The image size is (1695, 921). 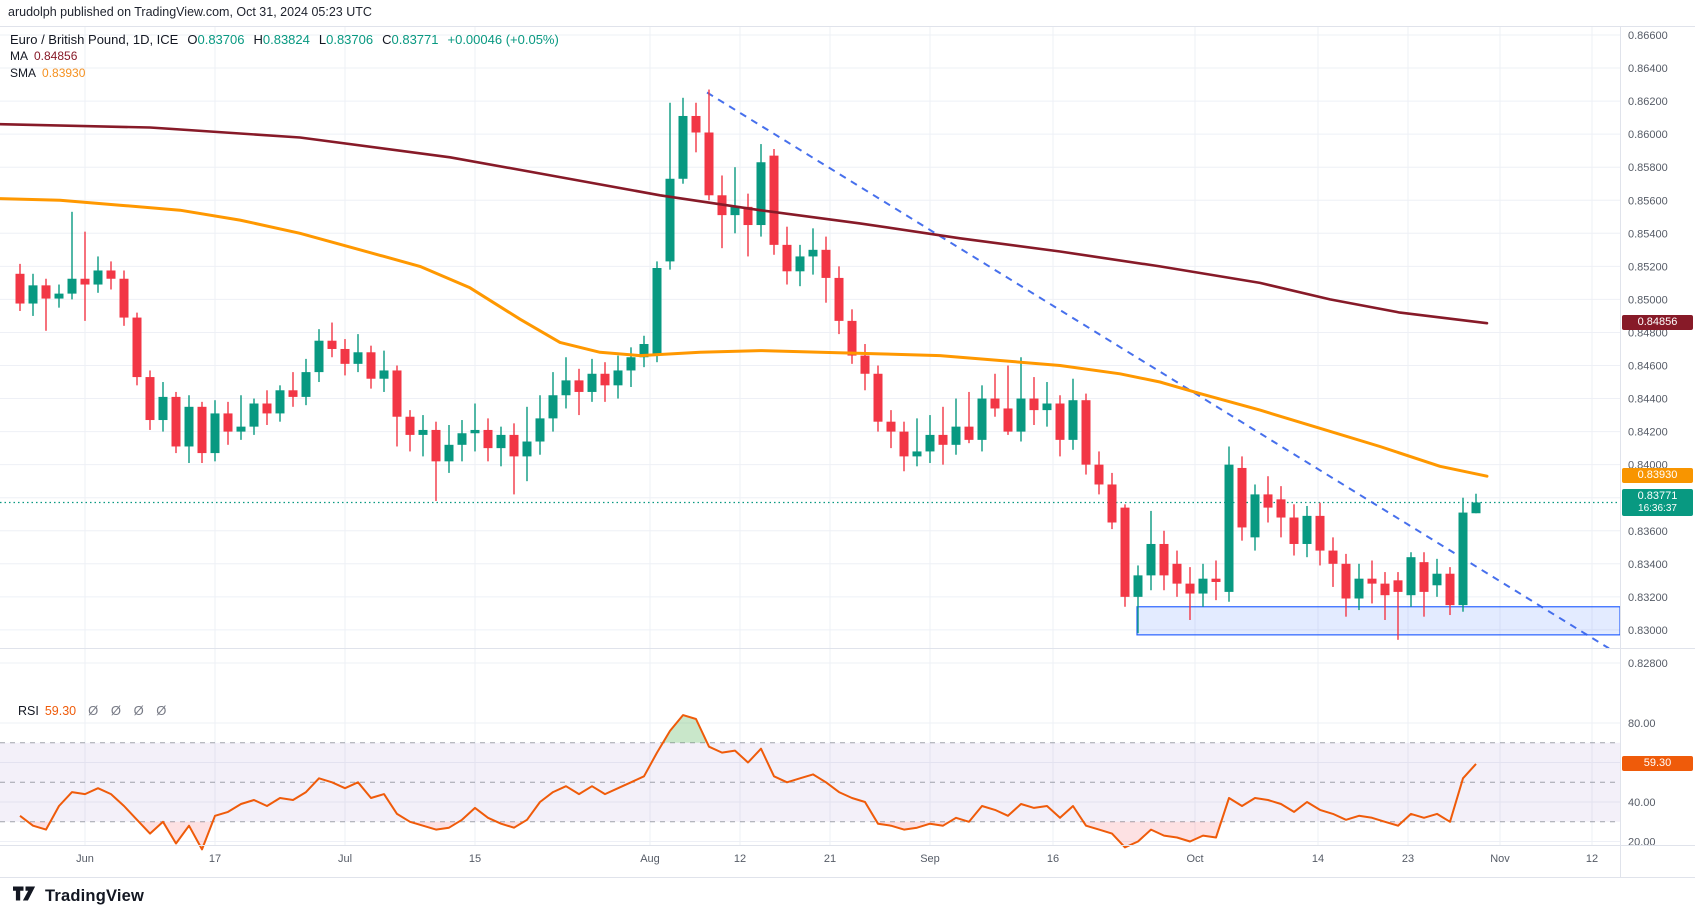 What do you see at coordinates (28, 711) in the screenshot?
I see `rsi-label: RSI` at bounding box center [28, 711].